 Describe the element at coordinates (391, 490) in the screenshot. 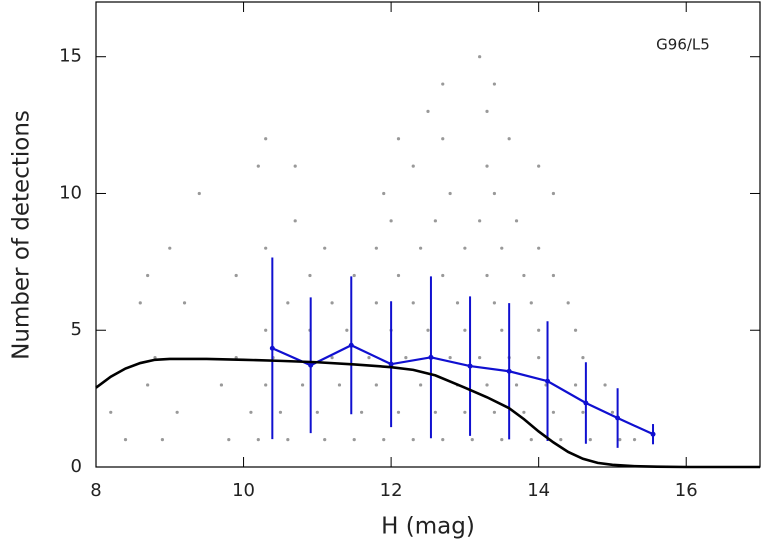

I see `x-tick-label: 12` at that location.